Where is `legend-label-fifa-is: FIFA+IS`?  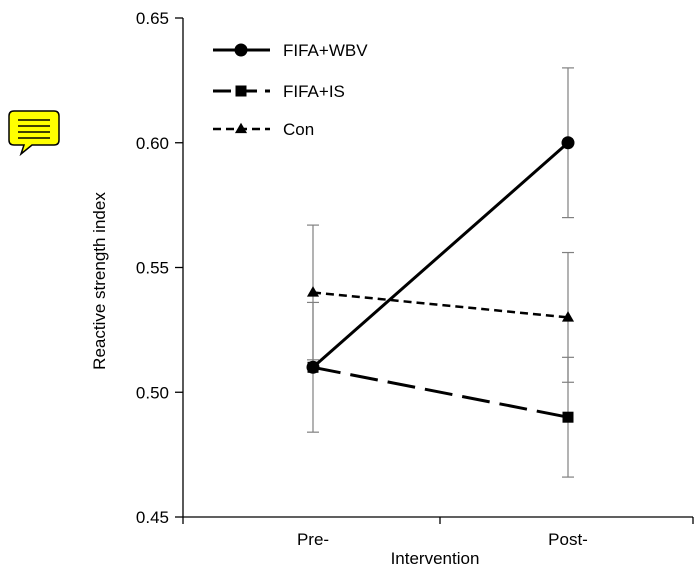 legend-label-fifa-is: FIFA+IS is located at coordinates (314, 91).